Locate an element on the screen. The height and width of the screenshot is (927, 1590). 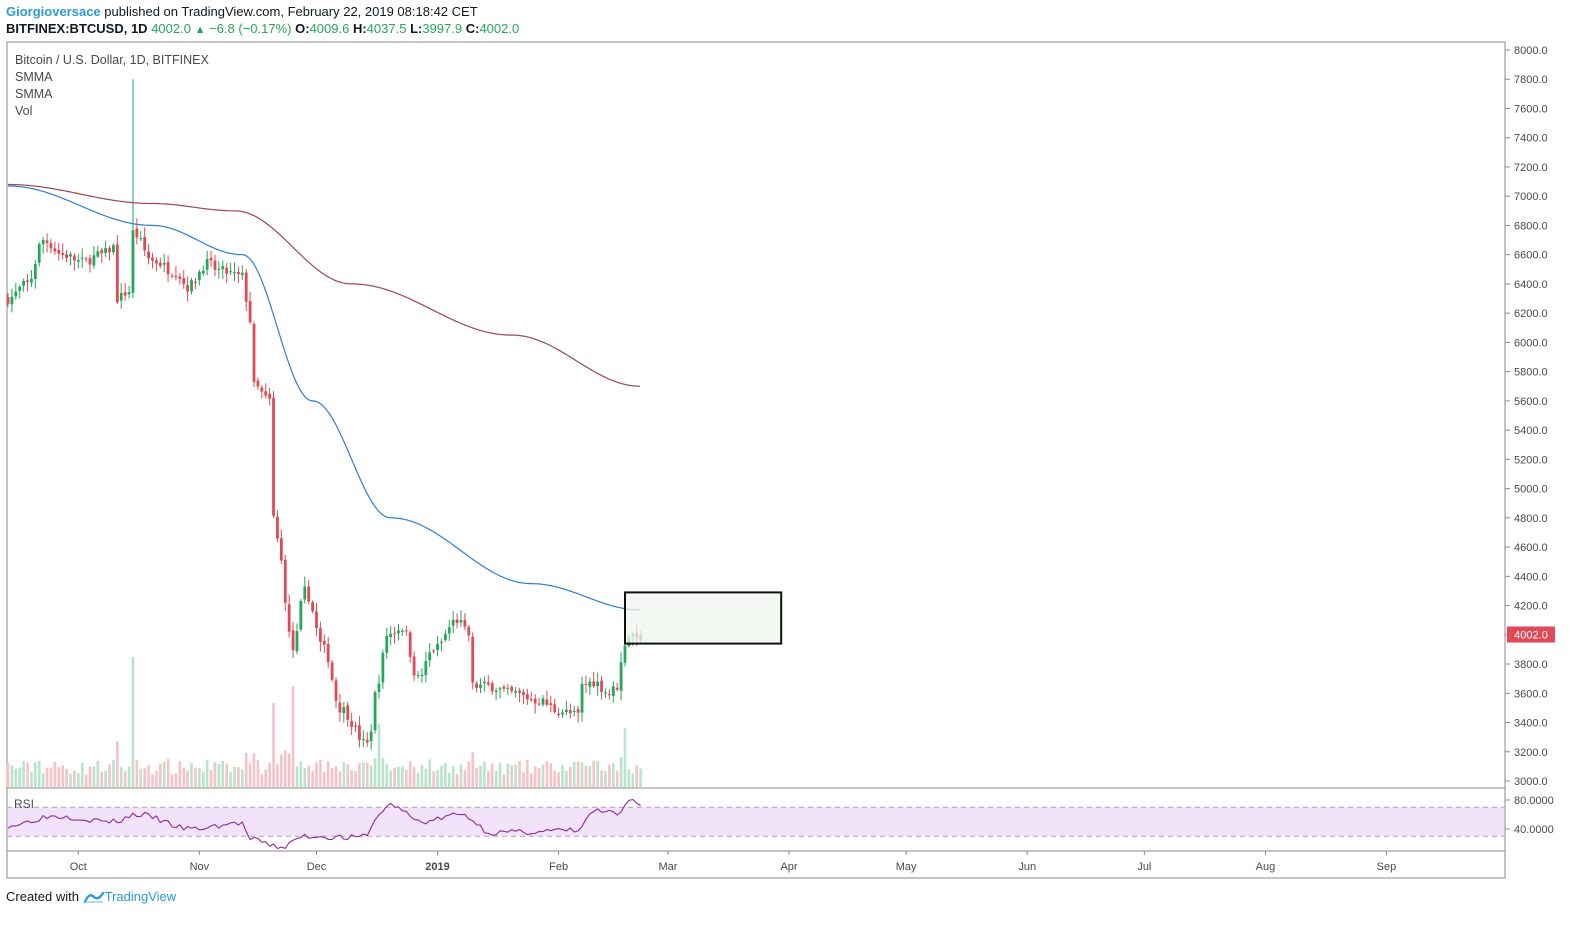
price-tick-label: 6800.0 is located at coordinates (1531, 226).